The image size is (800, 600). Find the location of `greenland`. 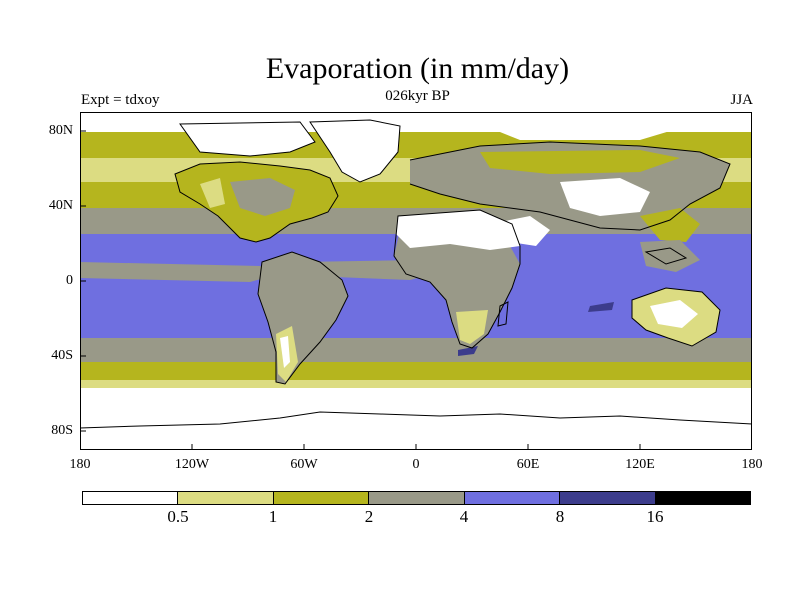

greenland is located at coordinates (355, 151).